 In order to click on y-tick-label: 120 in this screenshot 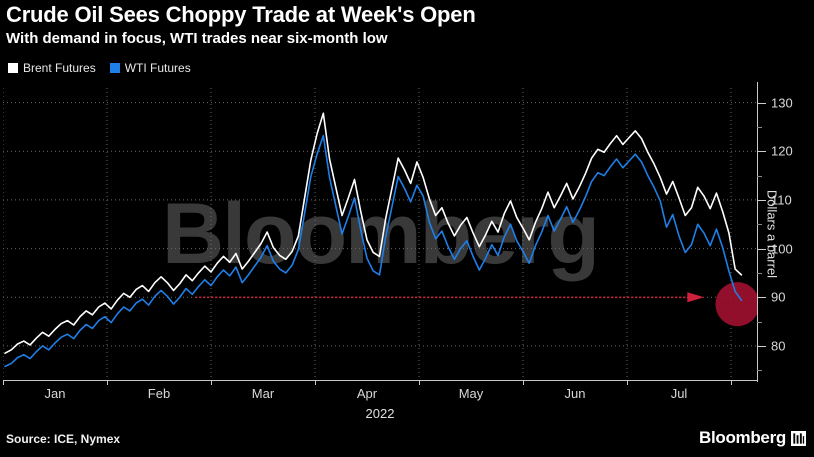, I will do `click(782, 151)`.